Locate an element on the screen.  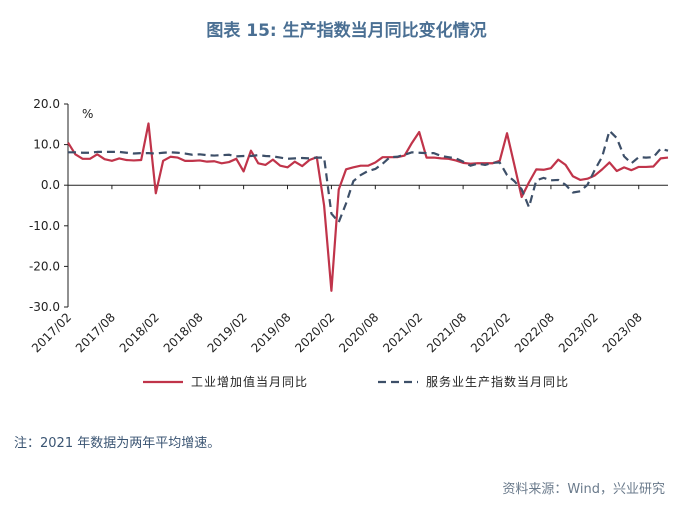
legend-label-industrial: 工业增加值当月同比 is located at coordinates (249, 381).